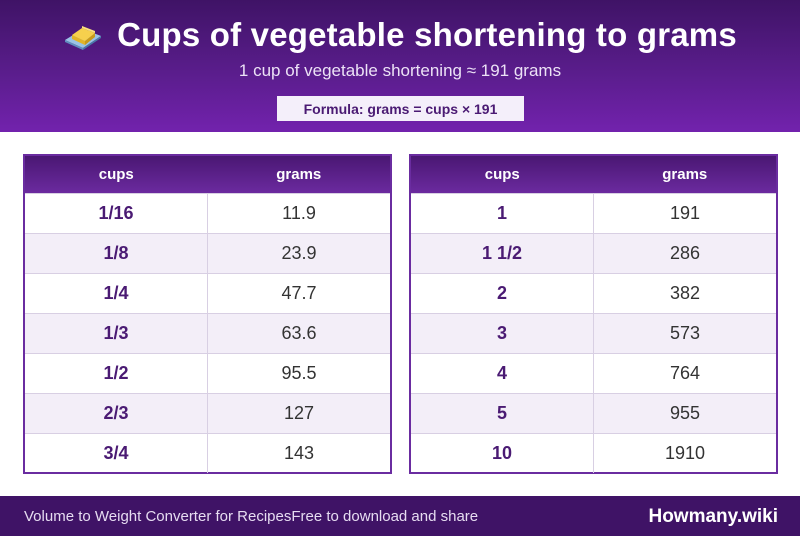 The width and height of the screenshot is (800, 536). Describe the element at coordinates (116, 293) in the screenshot. I see `cups-cell: 1/4` at that location.